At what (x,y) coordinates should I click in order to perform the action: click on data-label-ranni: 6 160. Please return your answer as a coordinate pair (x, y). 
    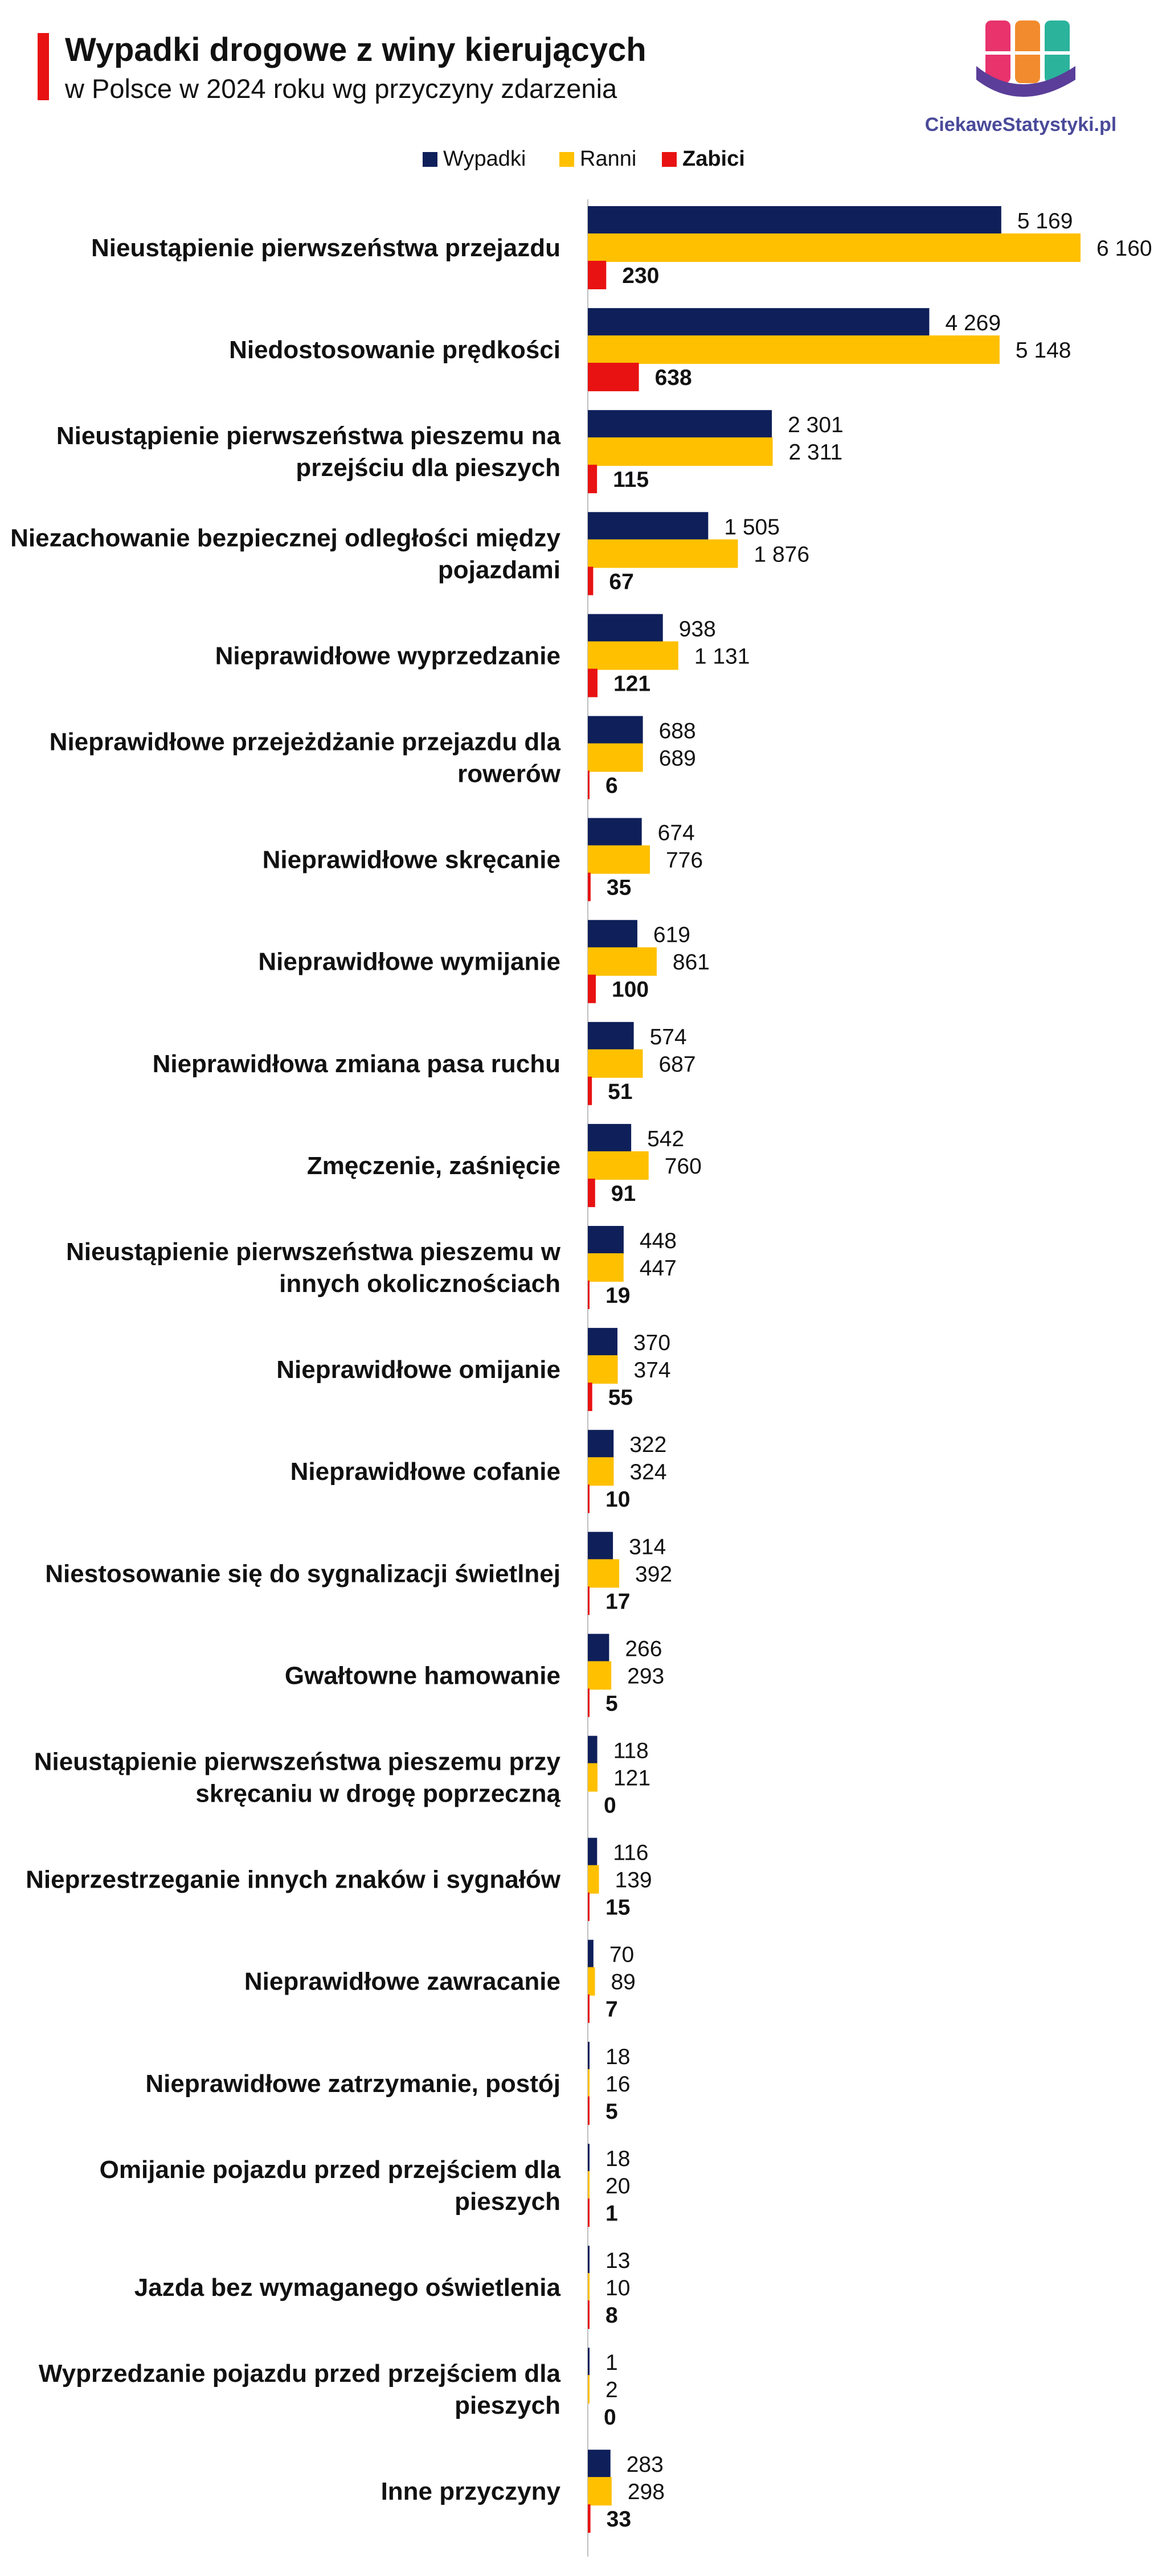
    Looking at the image, I should click on (1124, 248).